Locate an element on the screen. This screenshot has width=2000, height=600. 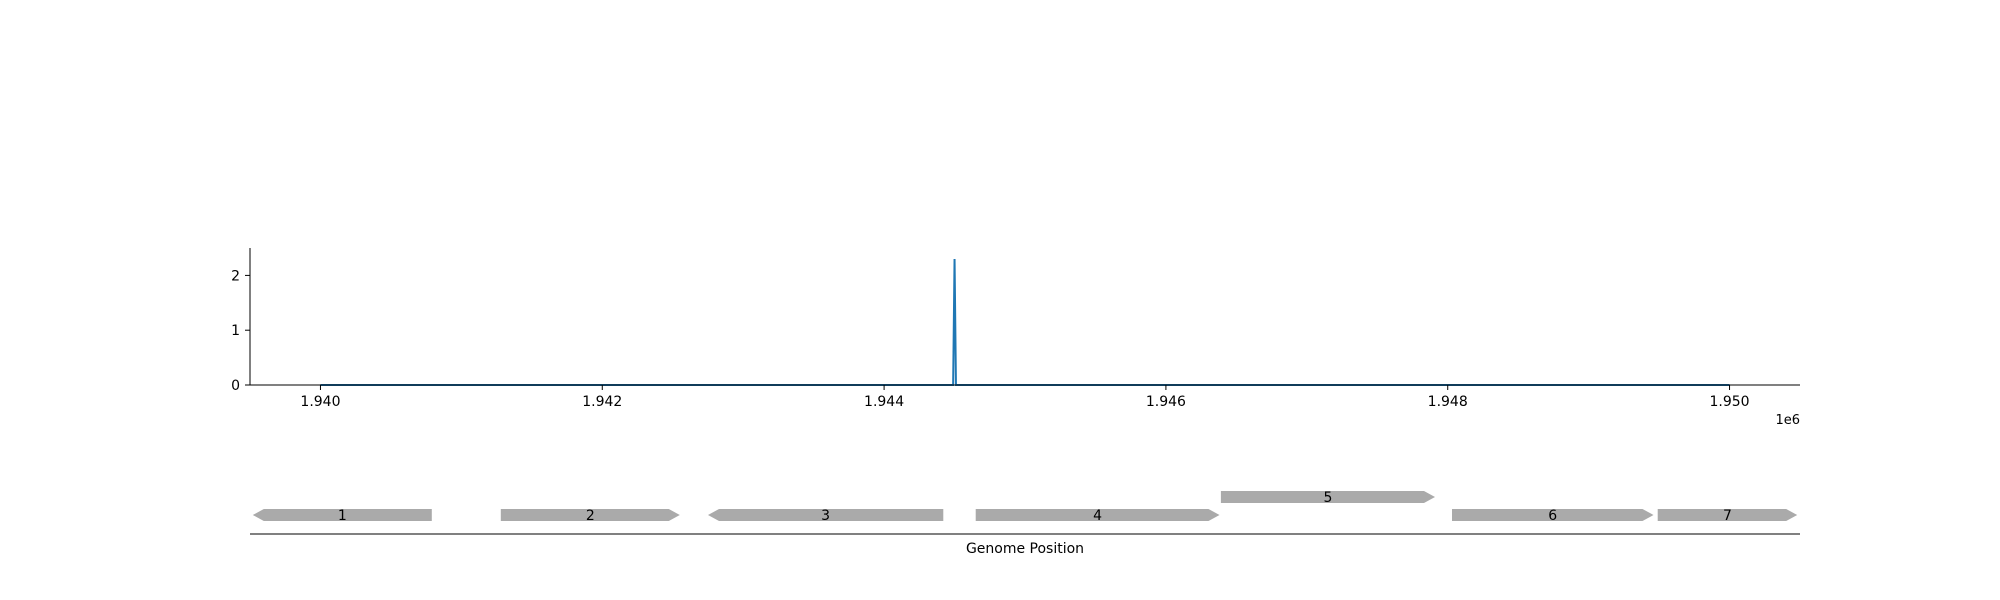
y-tick-label: 1 is located at coordinates (235, 331).